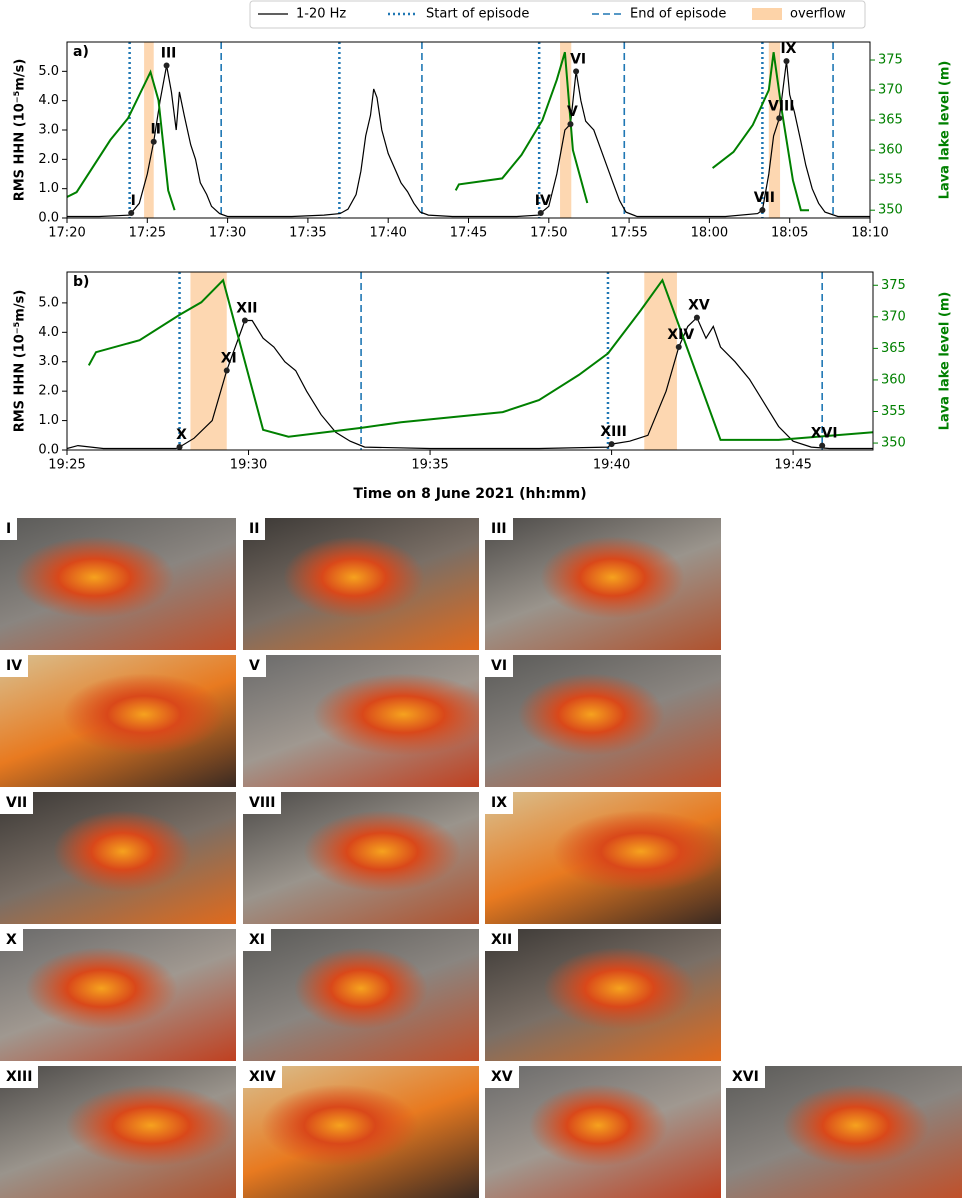 This screenshot has width=963, height=1200. Describe the element at coordinates (254, 666) in the screenshot. I see `photo-label: V` at that location.